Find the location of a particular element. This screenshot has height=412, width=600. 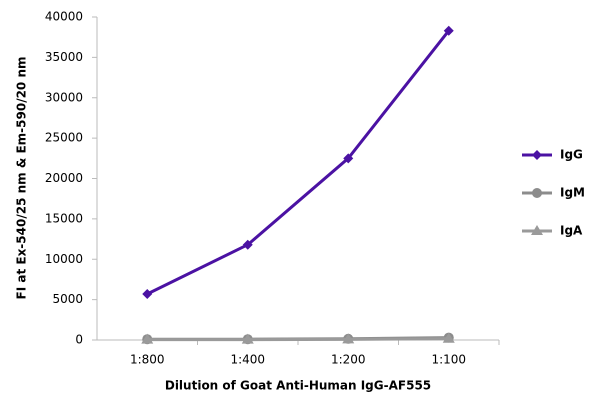

y-tick-label: 20000 is located at coordinates (64, 178).